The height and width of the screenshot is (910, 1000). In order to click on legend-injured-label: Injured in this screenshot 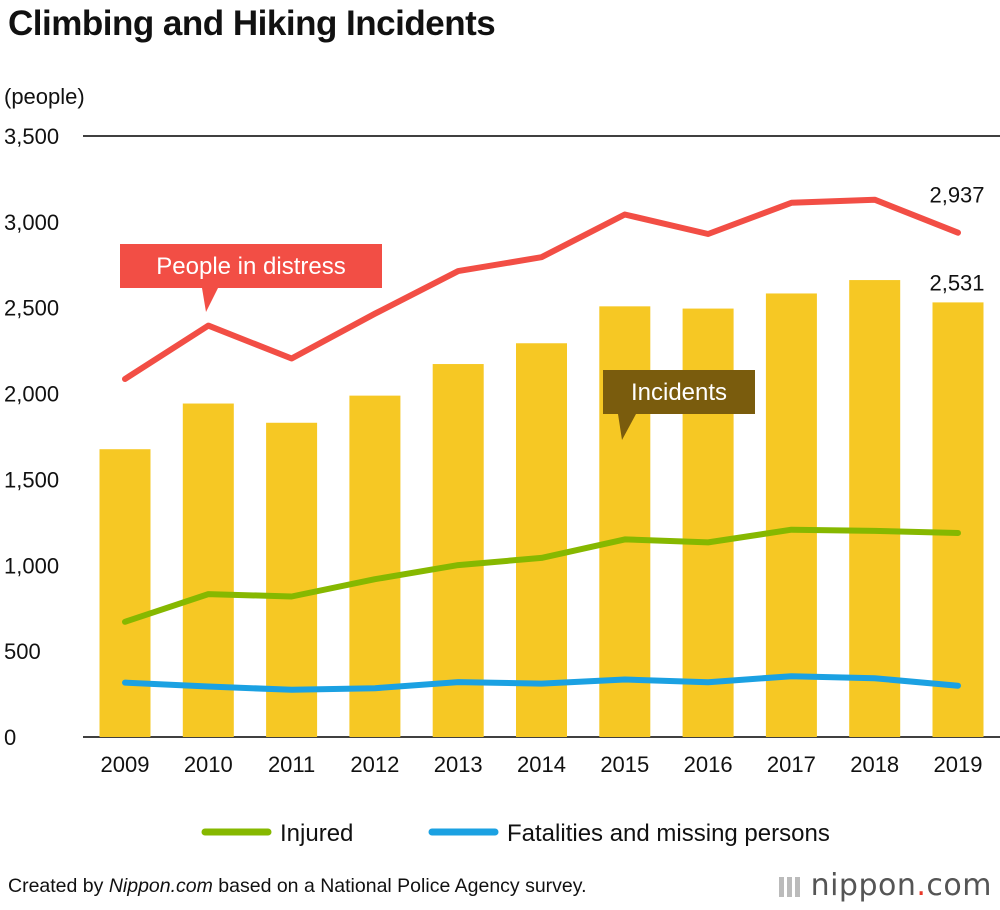, I will do `click(316, 833)`.